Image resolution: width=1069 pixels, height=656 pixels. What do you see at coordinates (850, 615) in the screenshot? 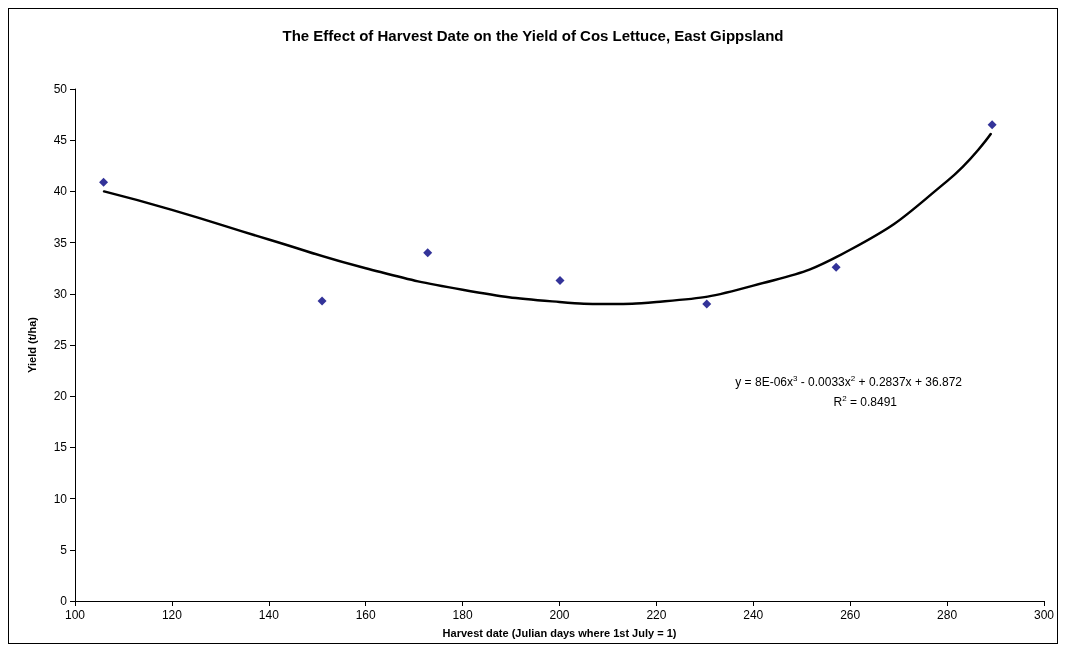
I see `x-tick-label: 260` at bounding box center [850, 615].